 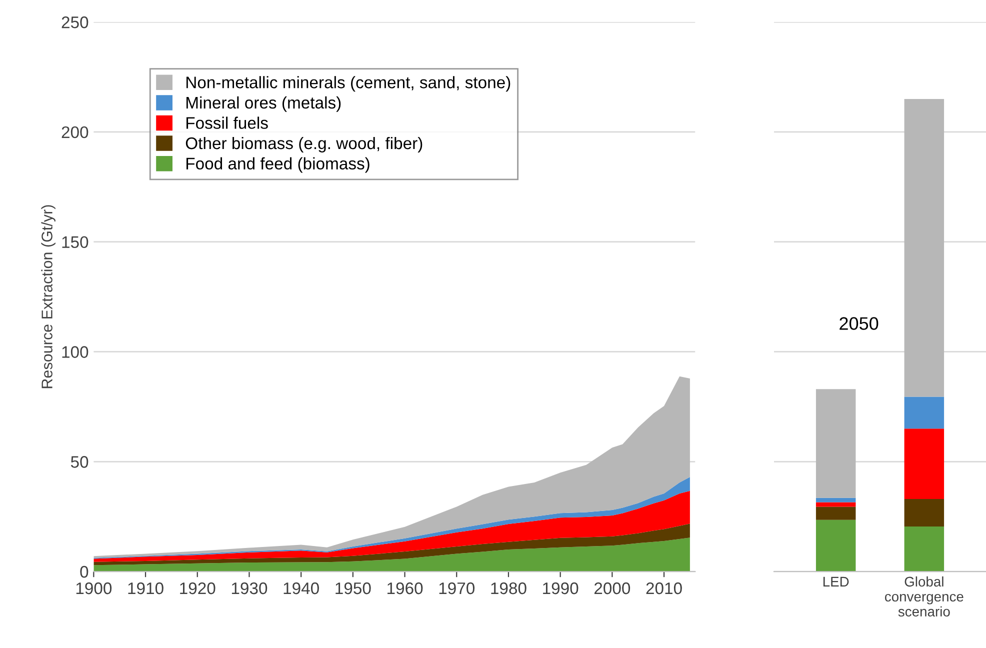 I want to click on y-tick-label: 200, so click(x=75, y=132).